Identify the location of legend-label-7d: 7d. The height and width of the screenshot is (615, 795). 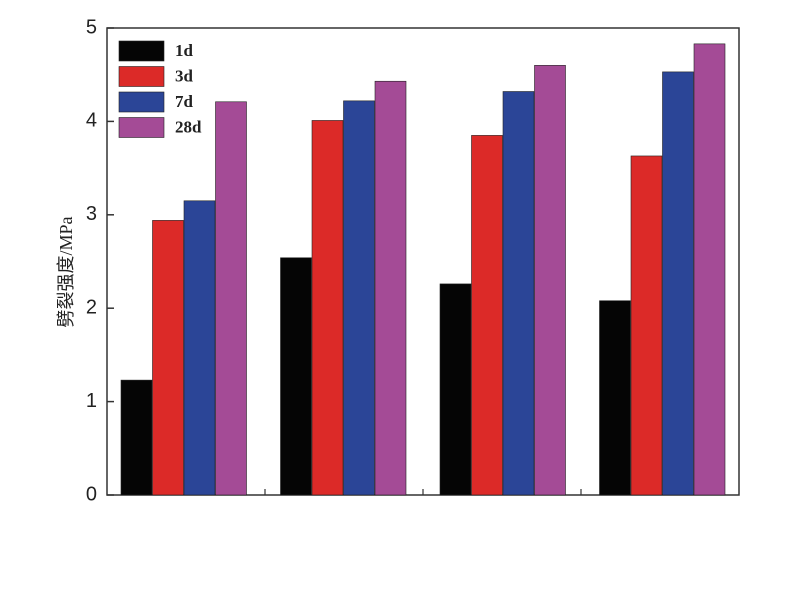
(184, 101).